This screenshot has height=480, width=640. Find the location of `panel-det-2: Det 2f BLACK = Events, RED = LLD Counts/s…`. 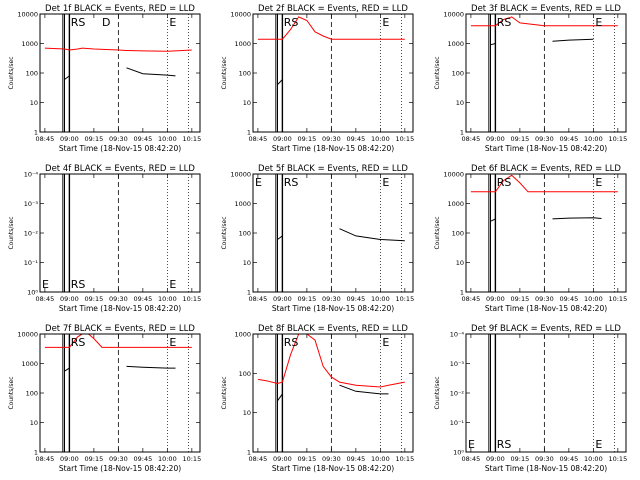

panel-det-2: Det 2f BLACK = Events, RED = LLD Counts/s… is located at coordinates (317, 78).